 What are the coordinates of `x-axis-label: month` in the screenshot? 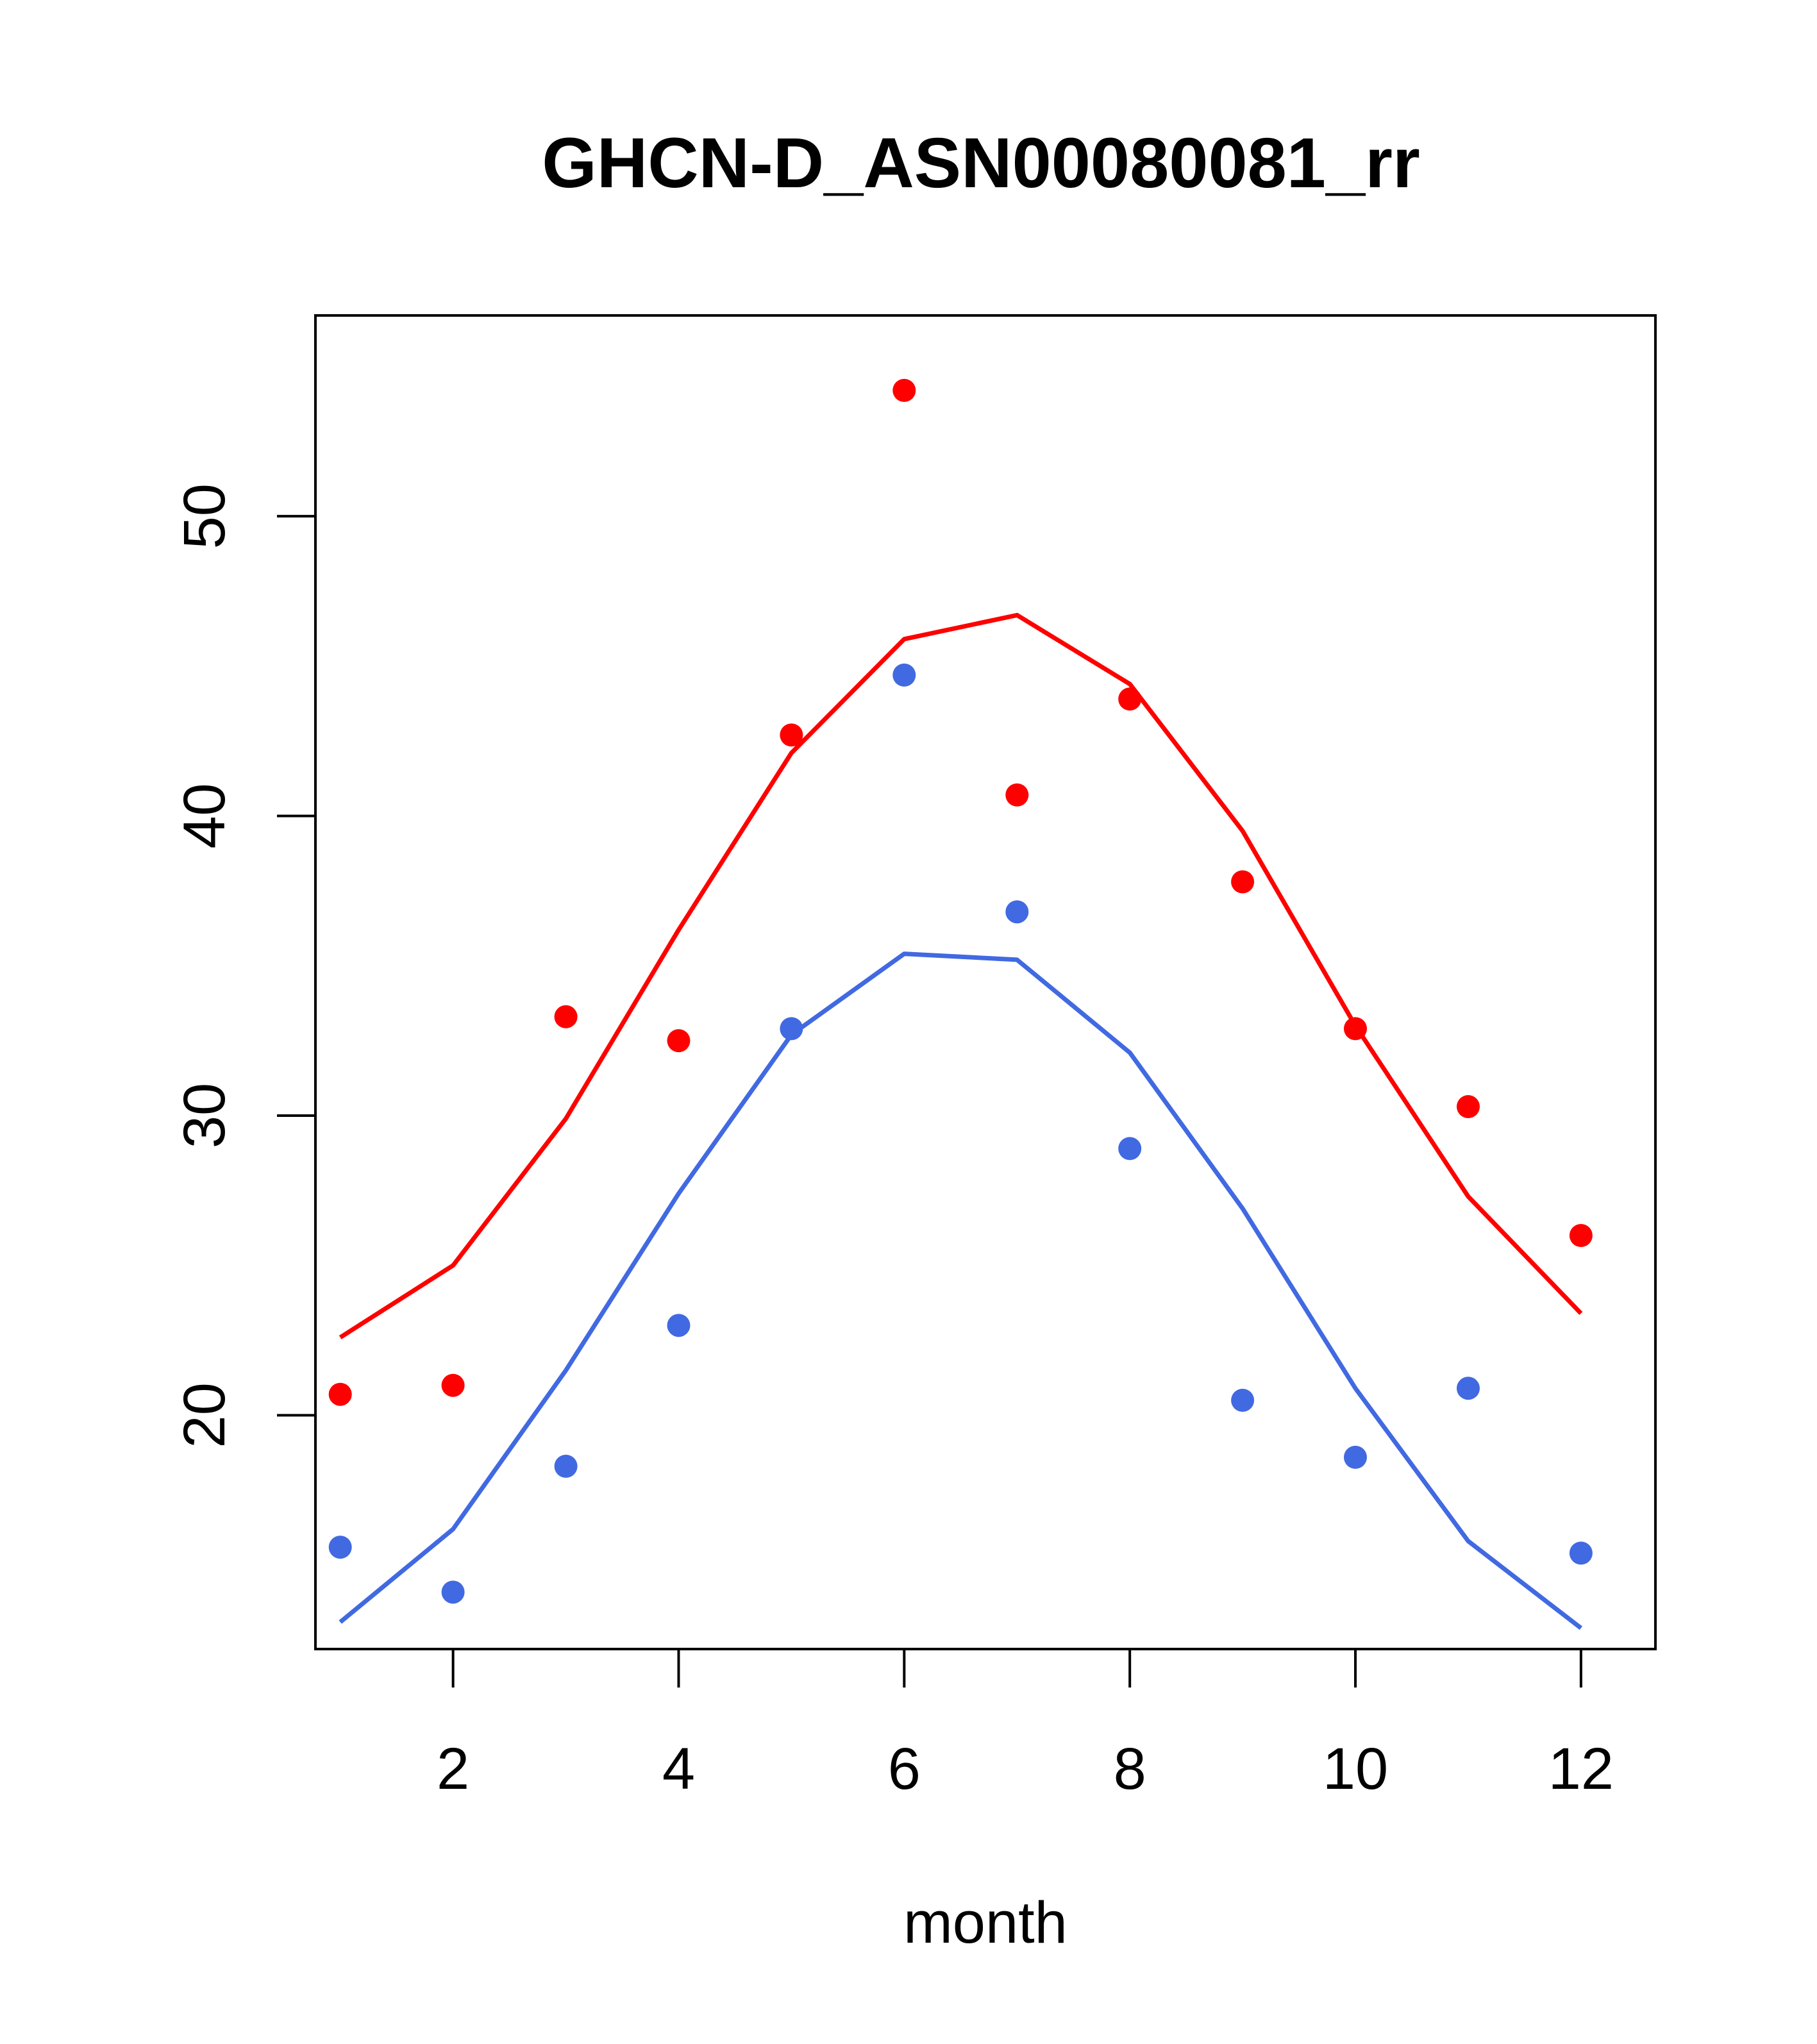 It's located at (986, 1923).